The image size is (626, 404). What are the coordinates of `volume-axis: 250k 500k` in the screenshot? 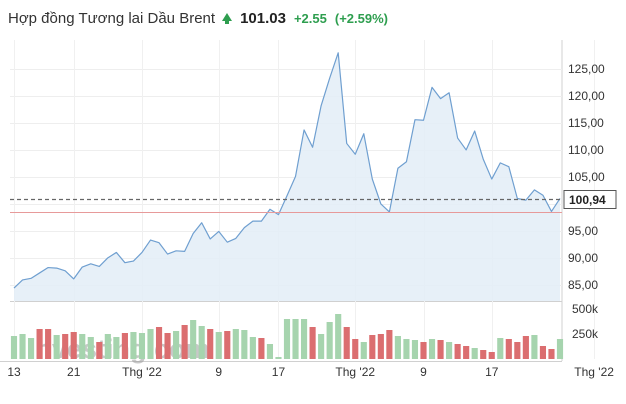 It's located at (585, 321).